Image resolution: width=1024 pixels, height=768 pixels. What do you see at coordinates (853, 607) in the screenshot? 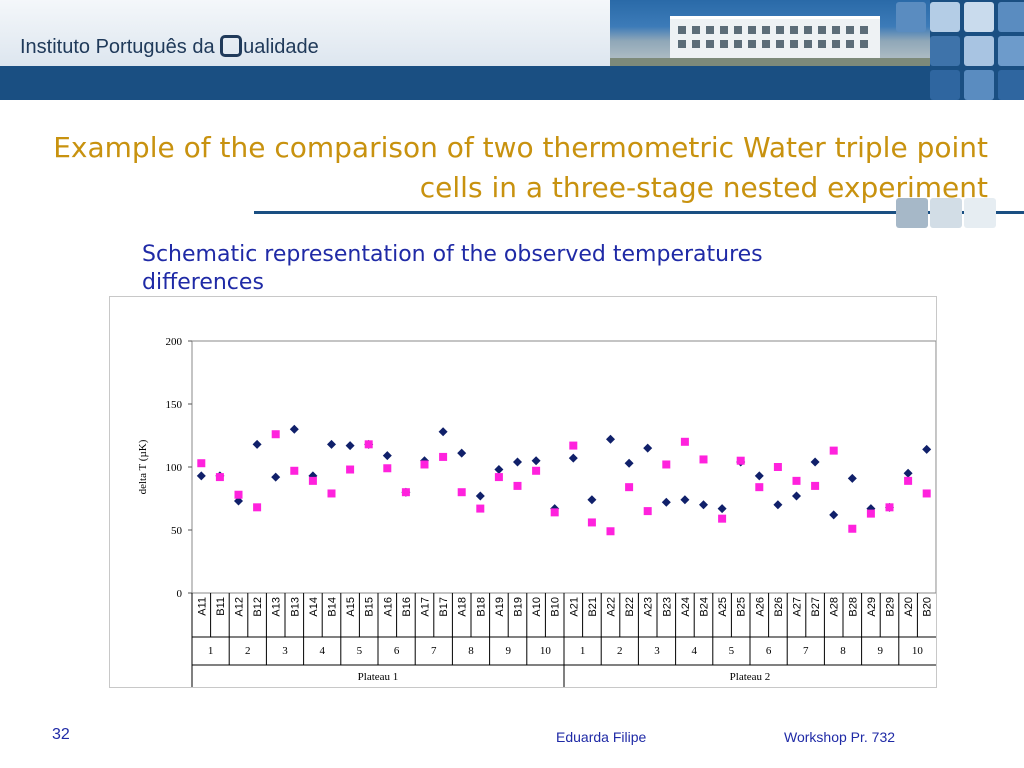
I see `category-label: B28` at bounding box center [853, 607].